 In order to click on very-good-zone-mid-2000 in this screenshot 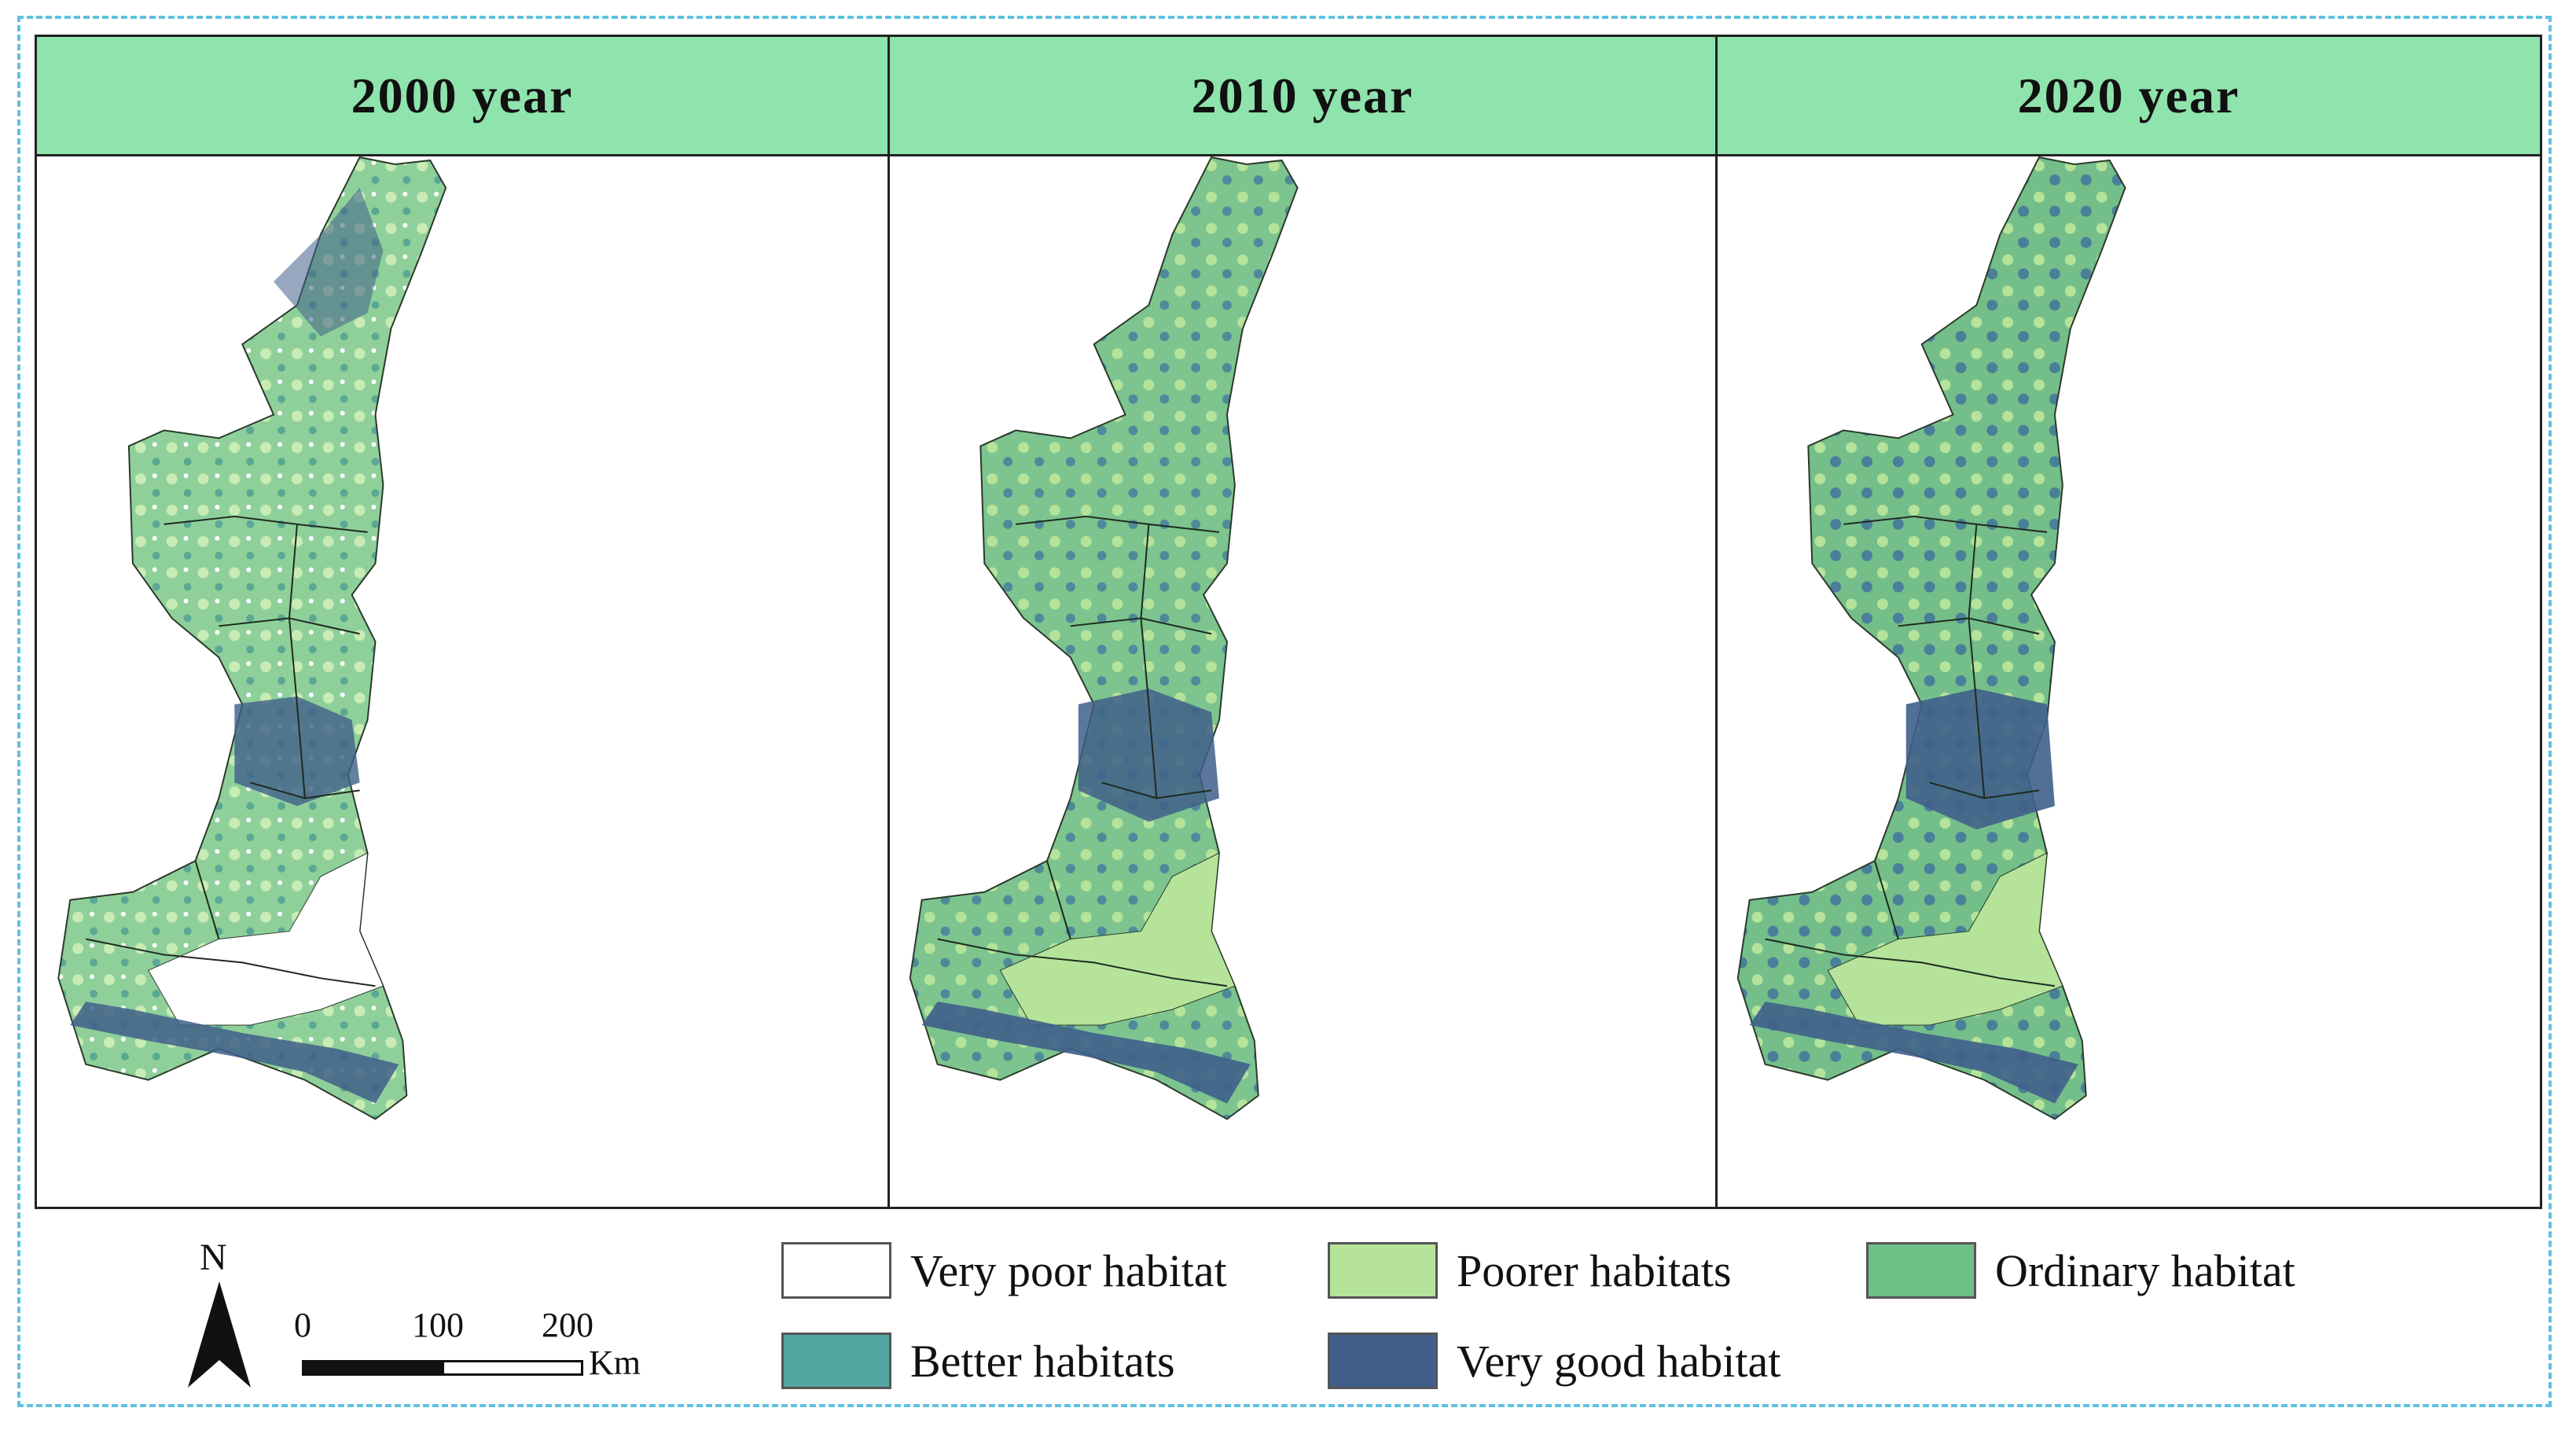, I will do `click(297, 751)`.